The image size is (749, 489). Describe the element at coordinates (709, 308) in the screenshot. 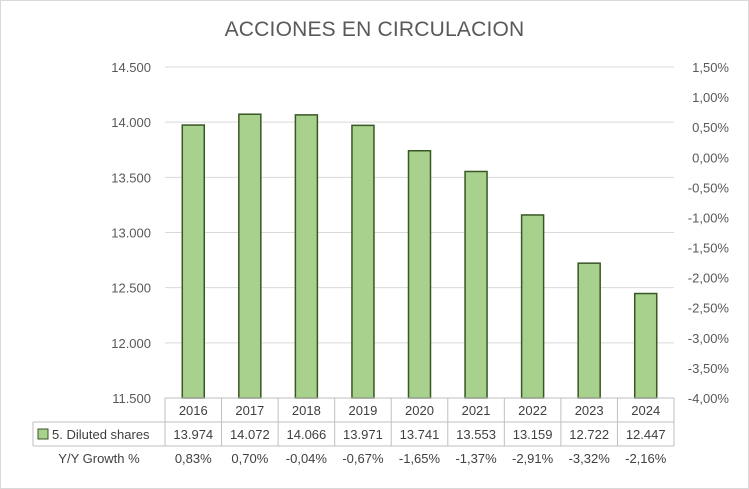

I see `y2-tick-label: -2,50%` at that location.